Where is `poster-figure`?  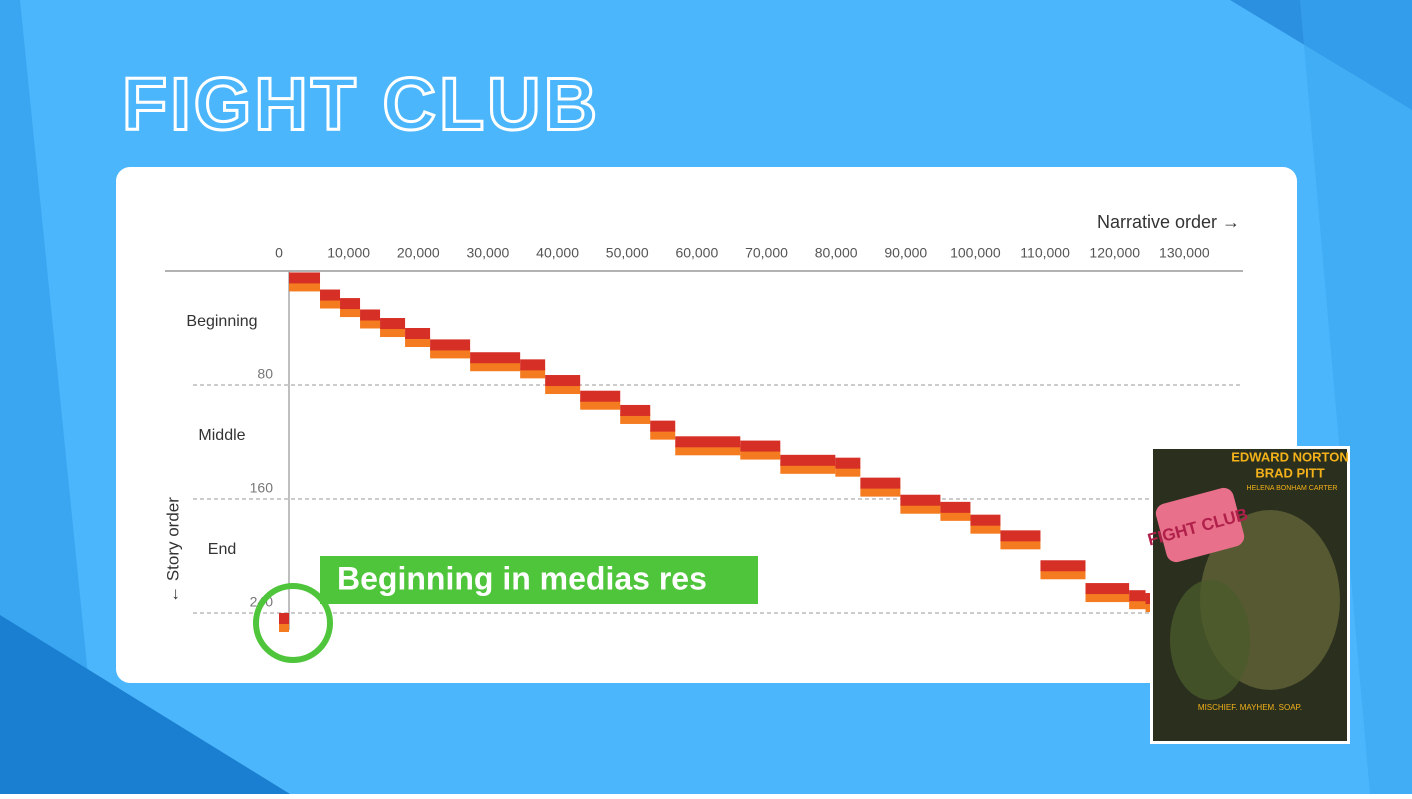
poster-figure is located at coordinates (1210, 640).